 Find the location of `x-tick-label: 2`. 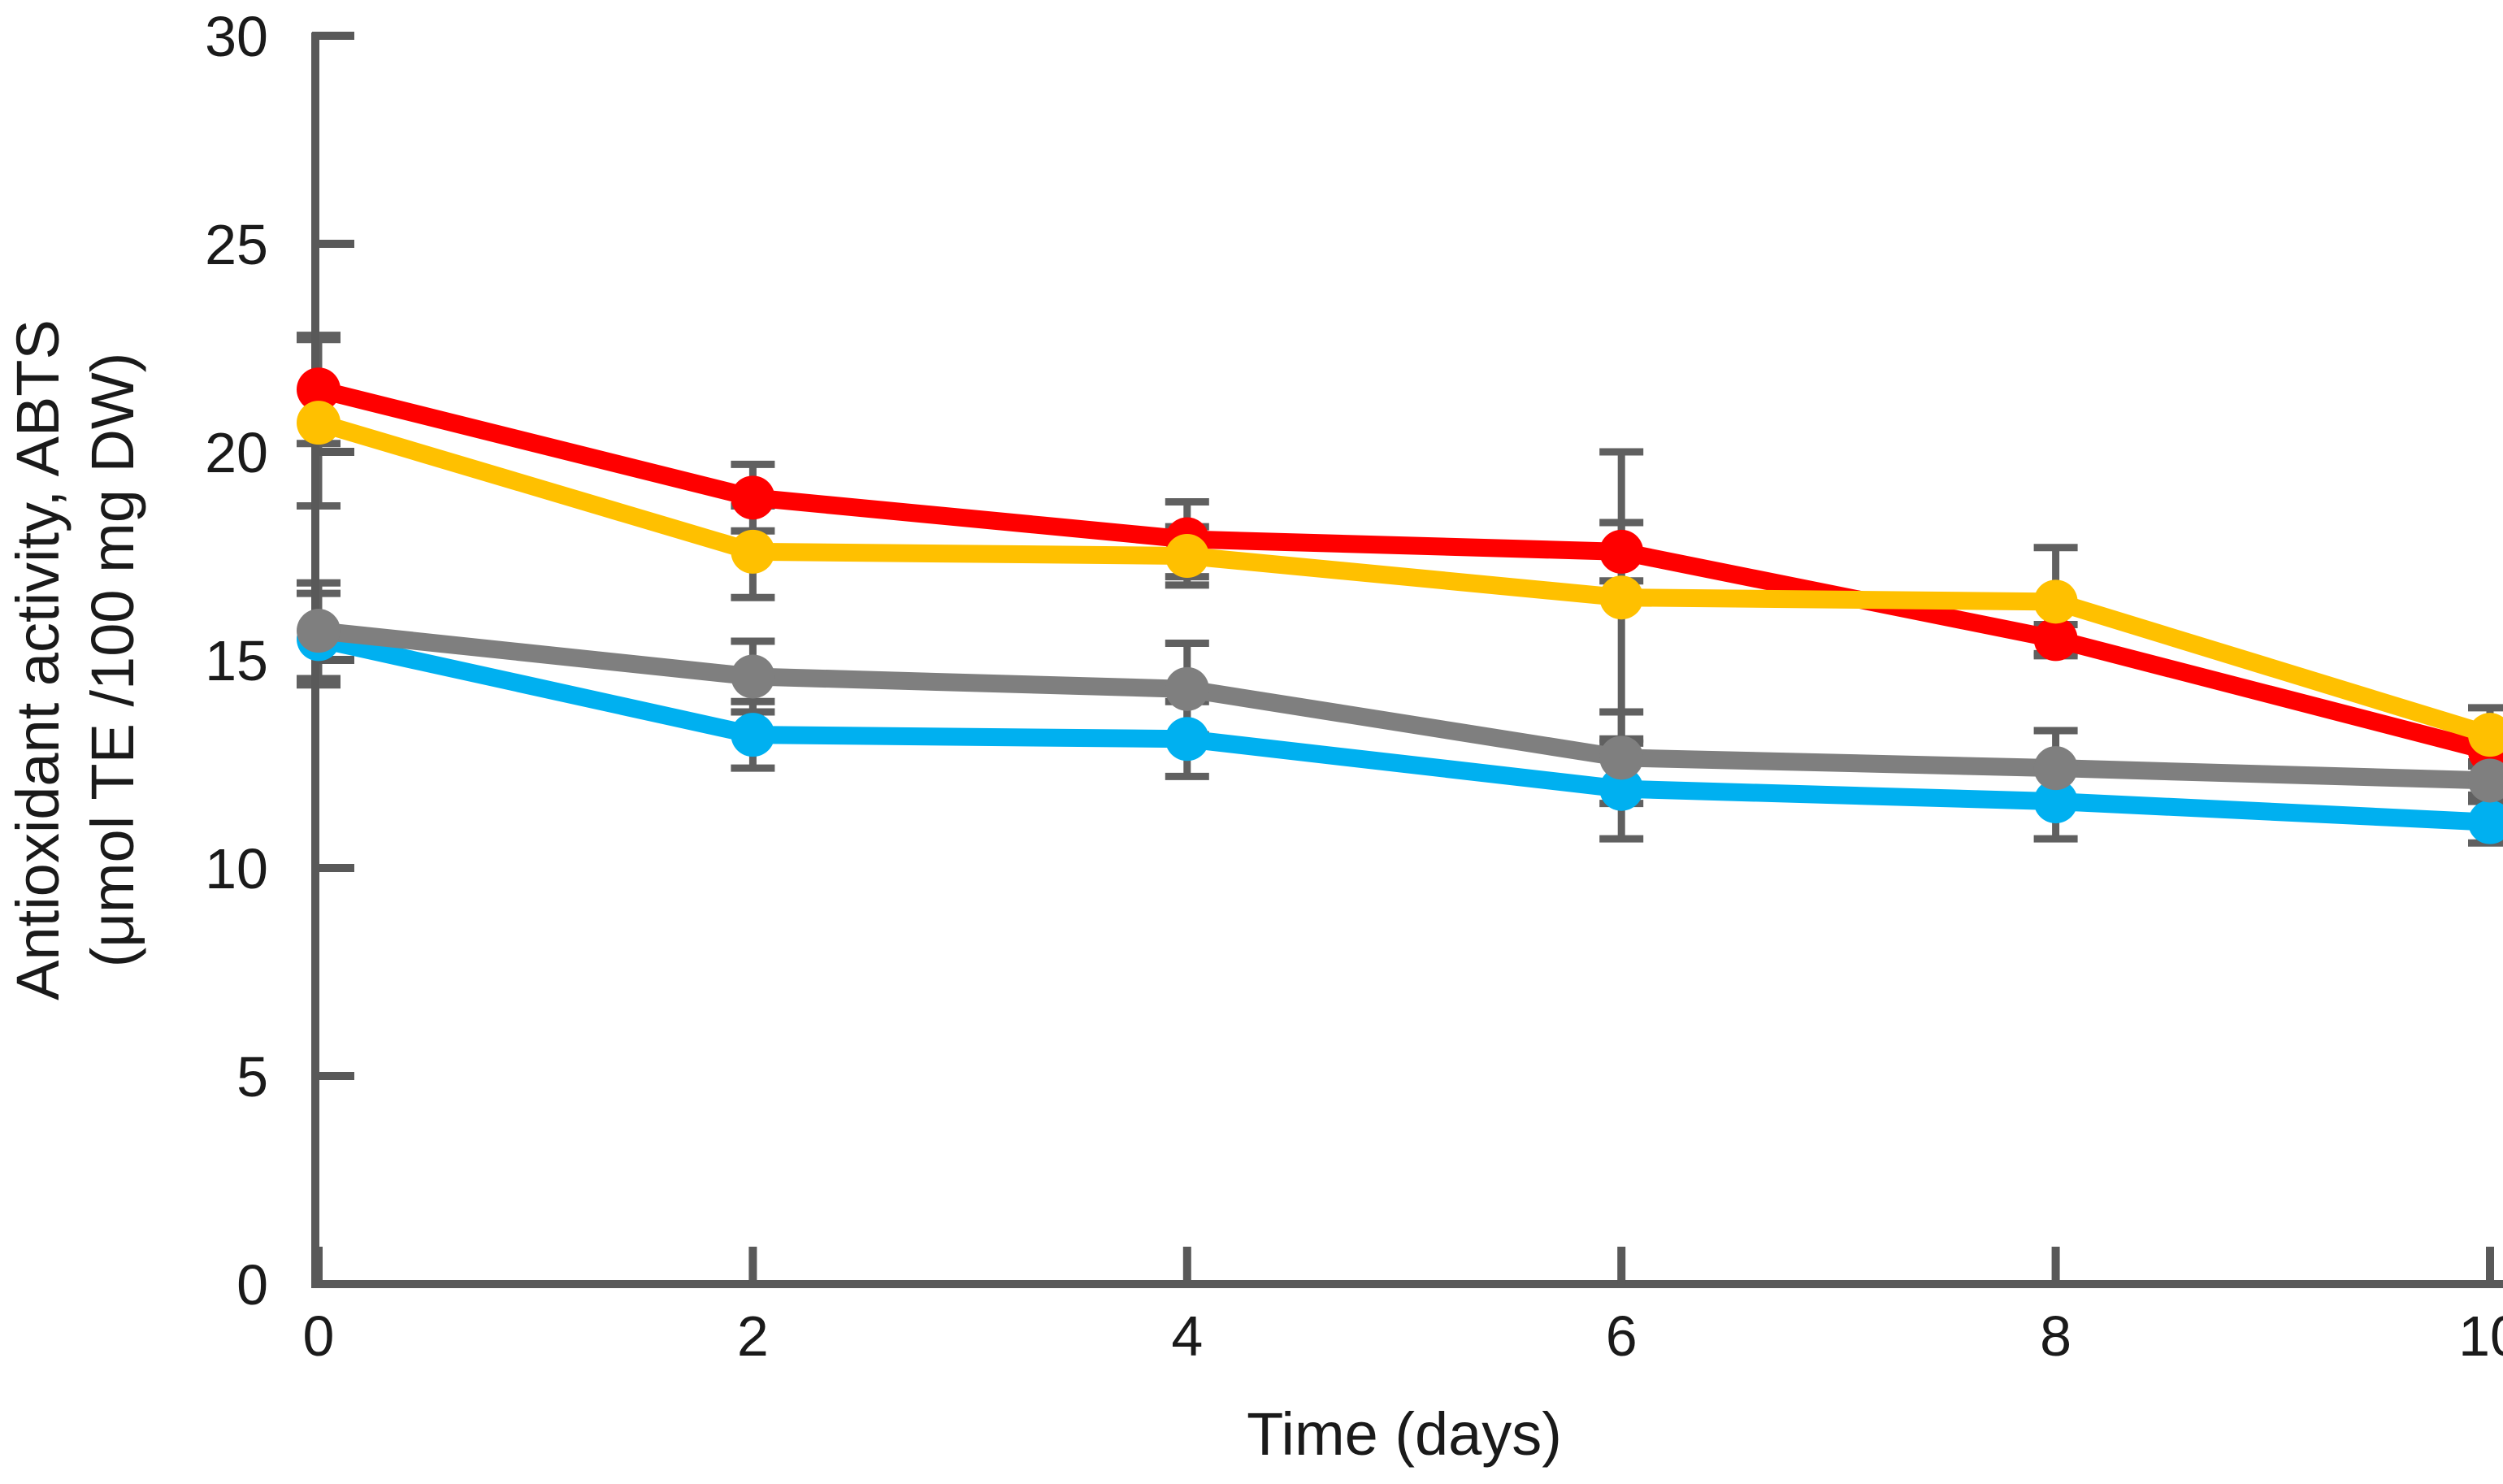

x-tick-label: 2 is located at coordinates (753, 1336).